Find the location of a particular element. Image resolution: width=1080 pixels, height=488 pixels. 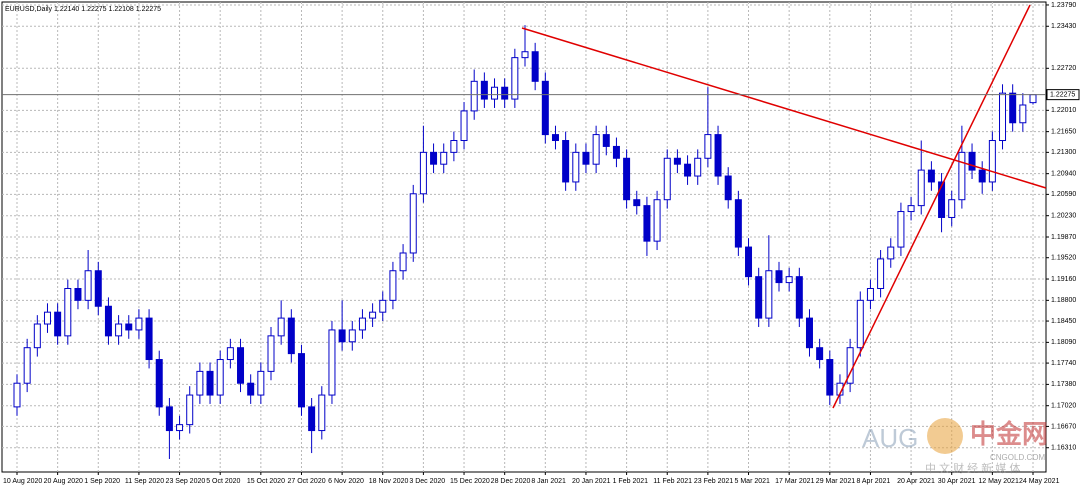

x-tick-label: 28 Dec 2020 is located at coordinates (511, 481).